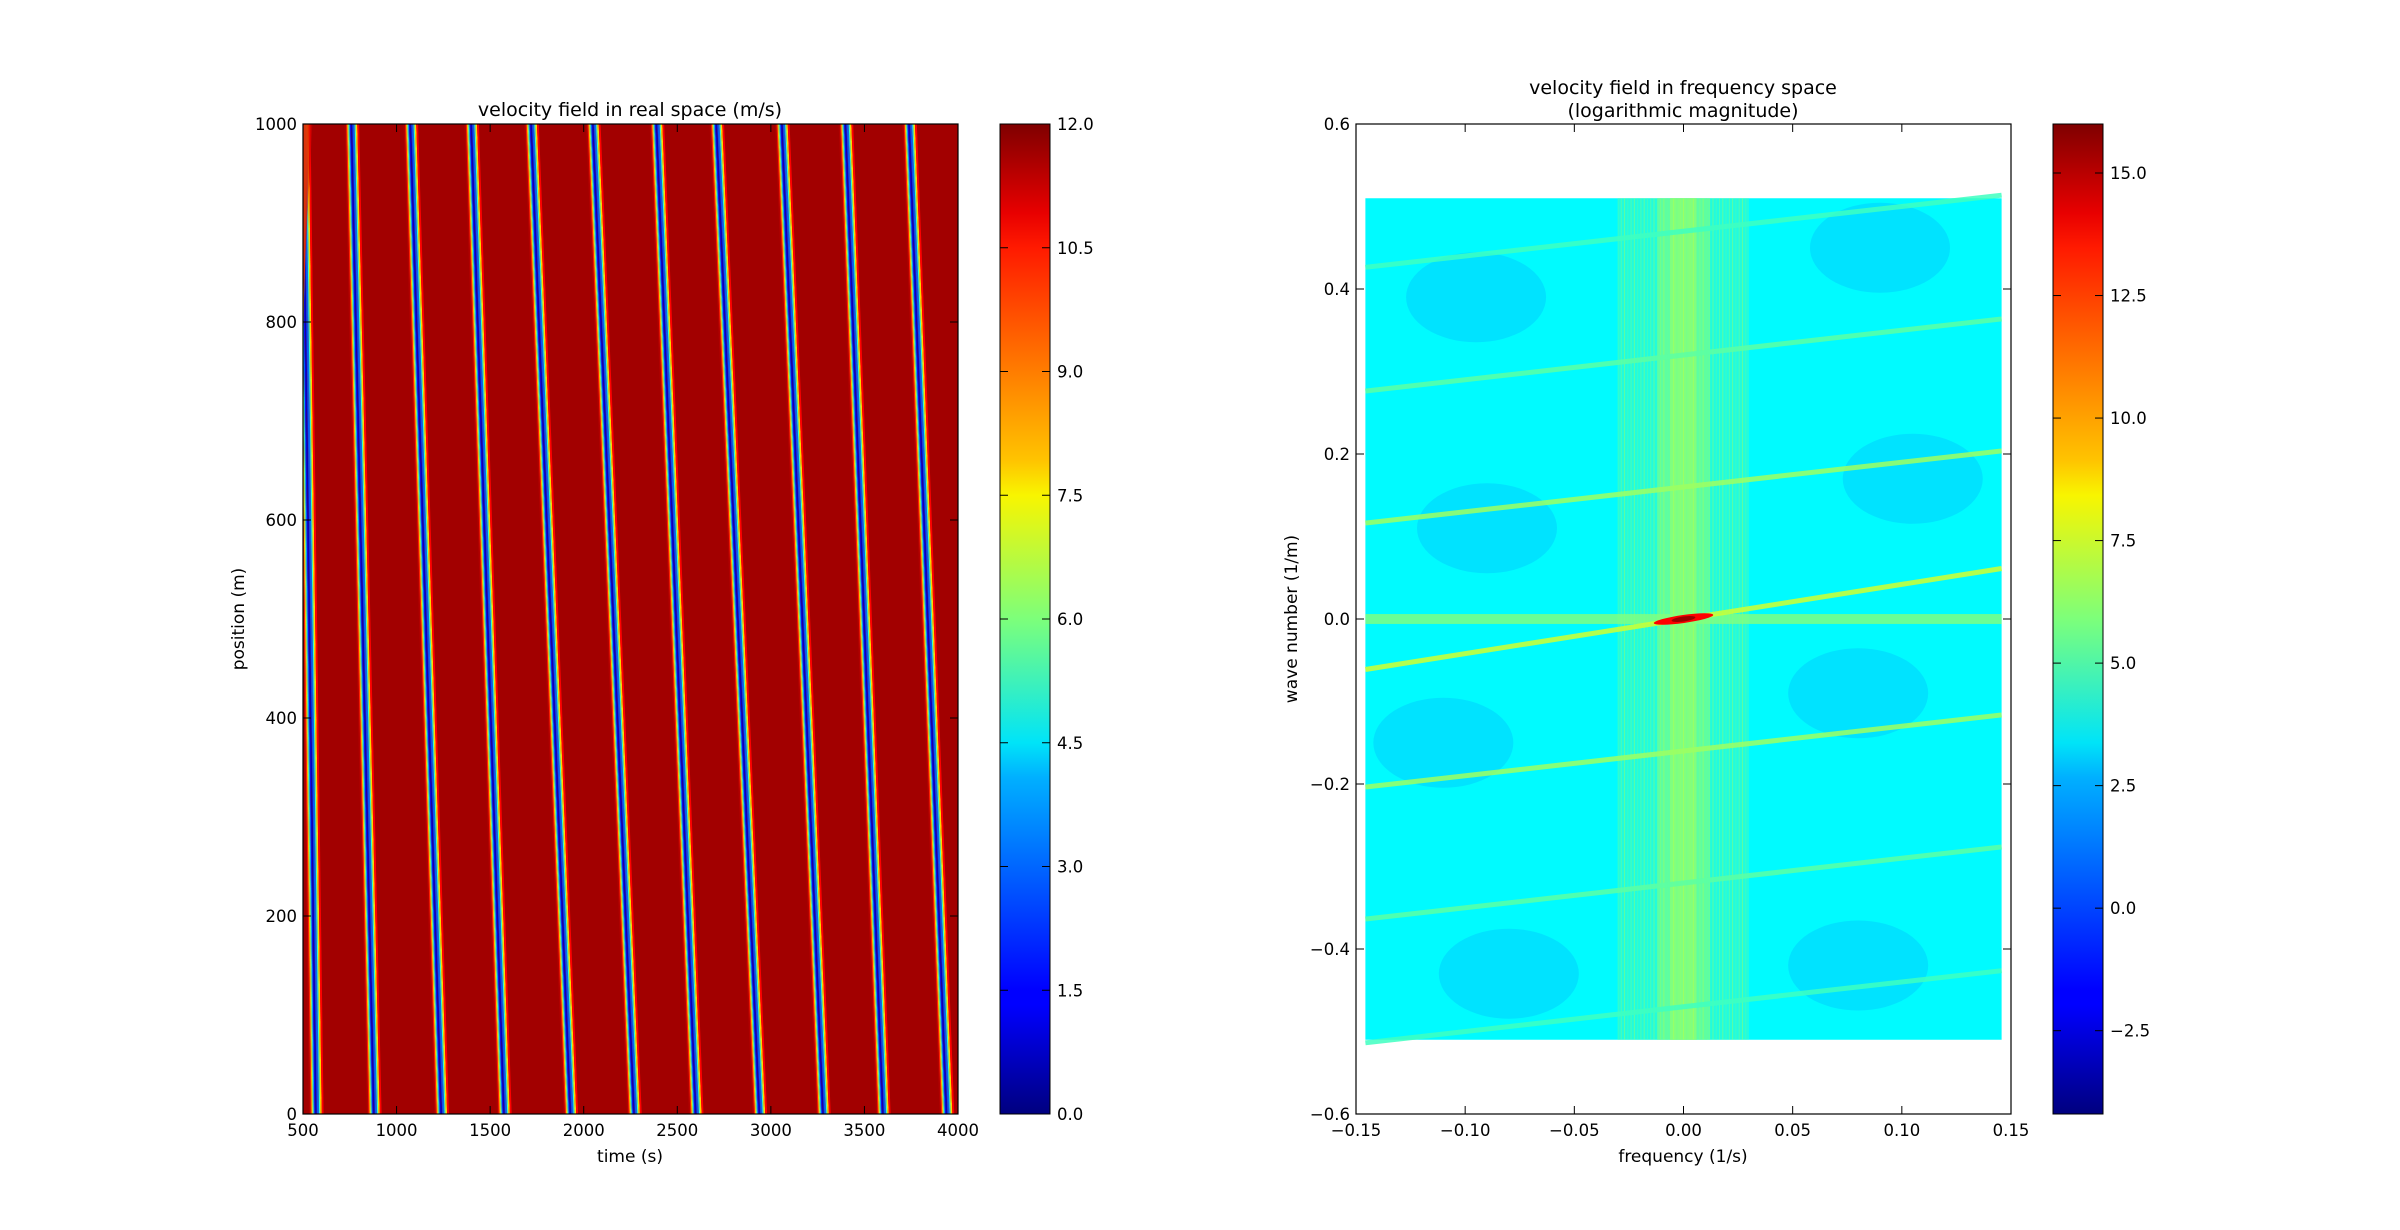  Describe the element at coordinates (958, 1130) in the screenshot. I see `x-tick-label: 4000` at that location.